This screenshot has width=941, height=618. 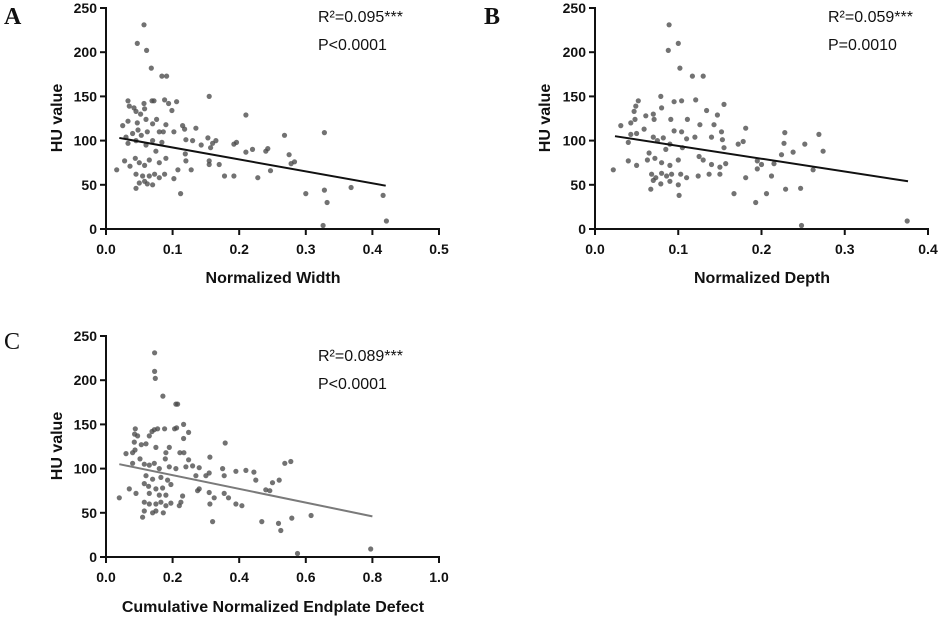 I want to click on p-value-annotation: P=0.0010, so click(x=862, y=45).